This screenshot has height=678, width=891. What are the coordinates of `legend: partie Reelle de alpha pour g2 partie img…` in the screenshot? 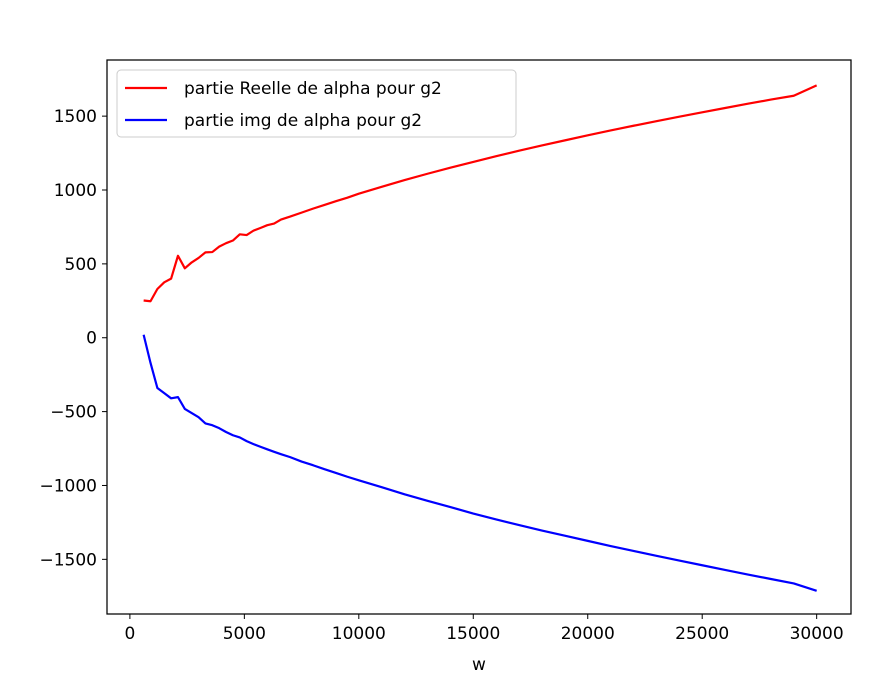 It's located at (316, 103).